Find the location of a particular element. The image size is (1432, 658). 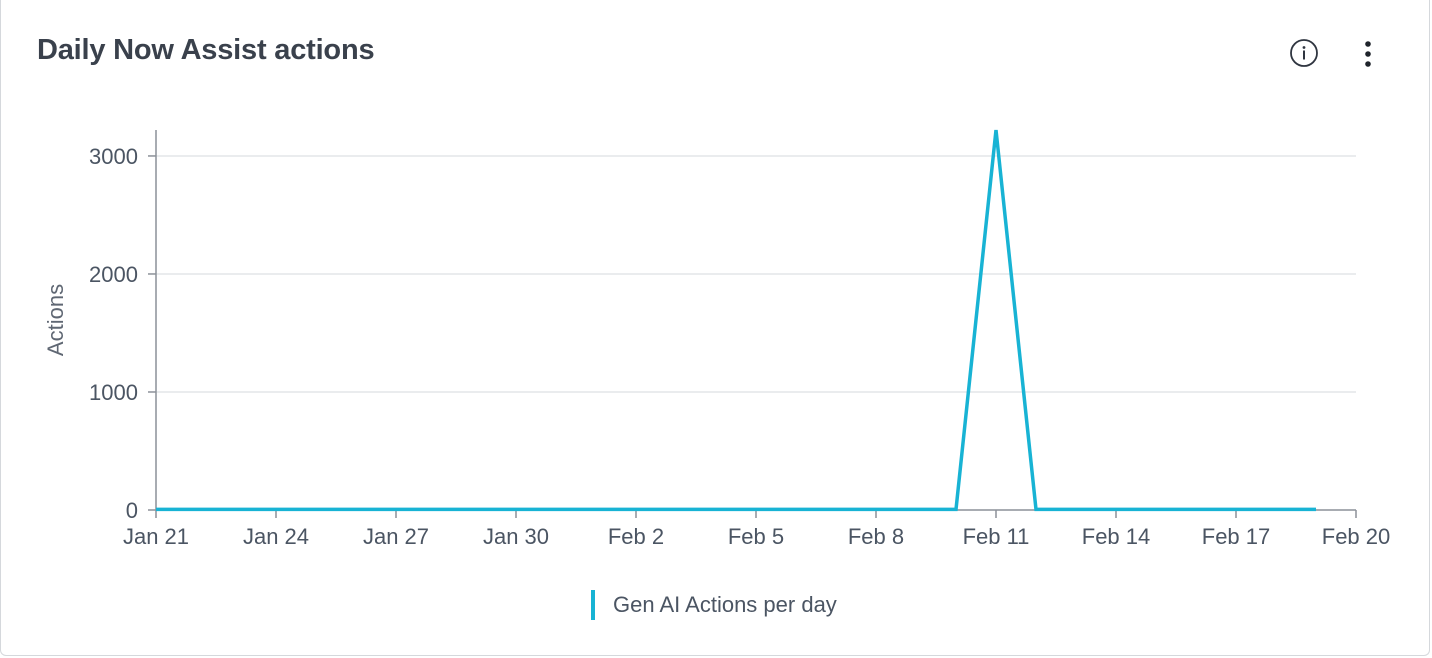

x-tick-label: Feb 5 is located at coordinates (756, 536).